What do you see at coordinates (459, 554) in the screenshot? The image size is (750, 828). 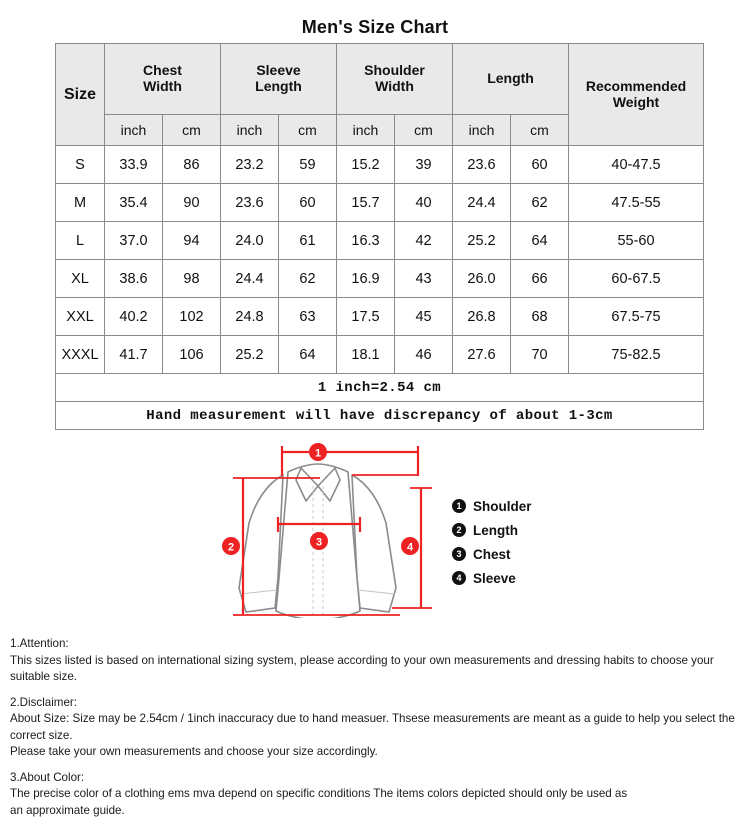 I see `legend-number-3-icon: 3` at bounding box center [459, 554].